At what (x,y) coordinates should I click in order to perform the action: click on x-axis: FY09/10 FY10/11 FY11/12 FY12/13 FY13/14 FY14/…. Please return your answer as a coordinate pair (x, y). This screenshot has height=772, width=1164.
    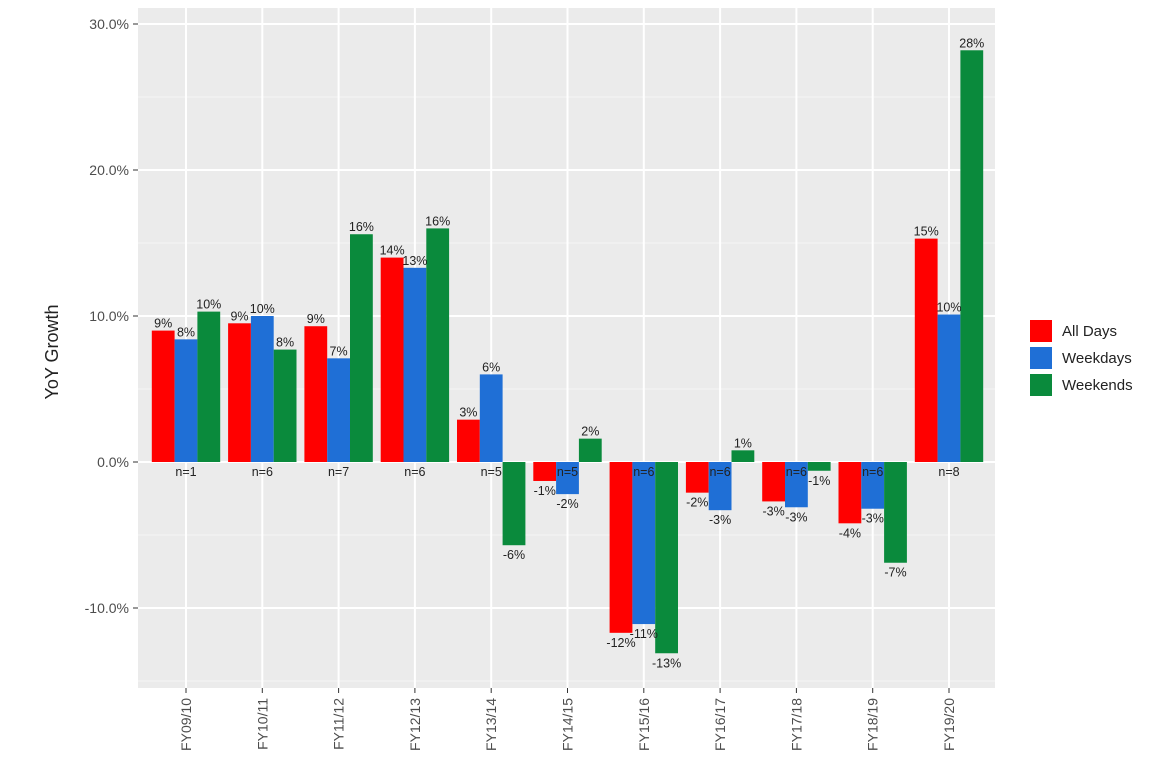
    Looking at the image, I should click on (567, 719).